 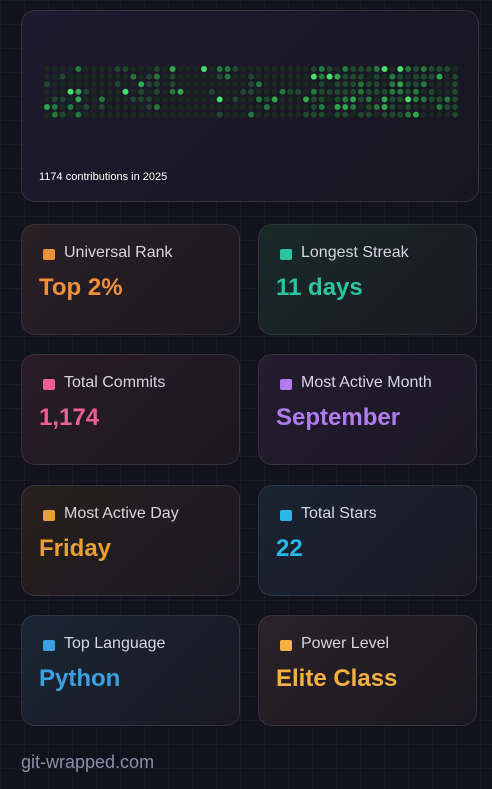 I want to click on stat-card: Power Level Elite Class, so click(x=367, y=670).